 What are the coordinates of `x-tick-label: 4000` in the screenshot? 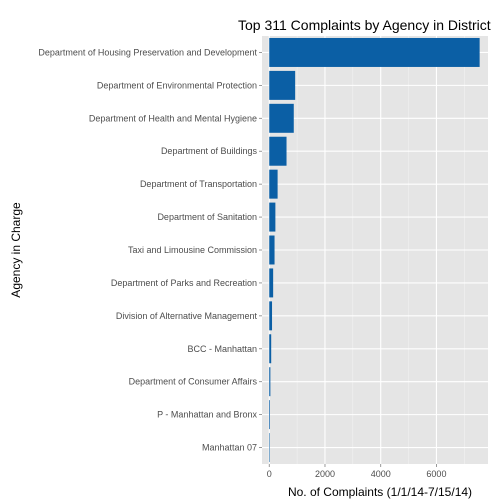 It's located at (381, 474).